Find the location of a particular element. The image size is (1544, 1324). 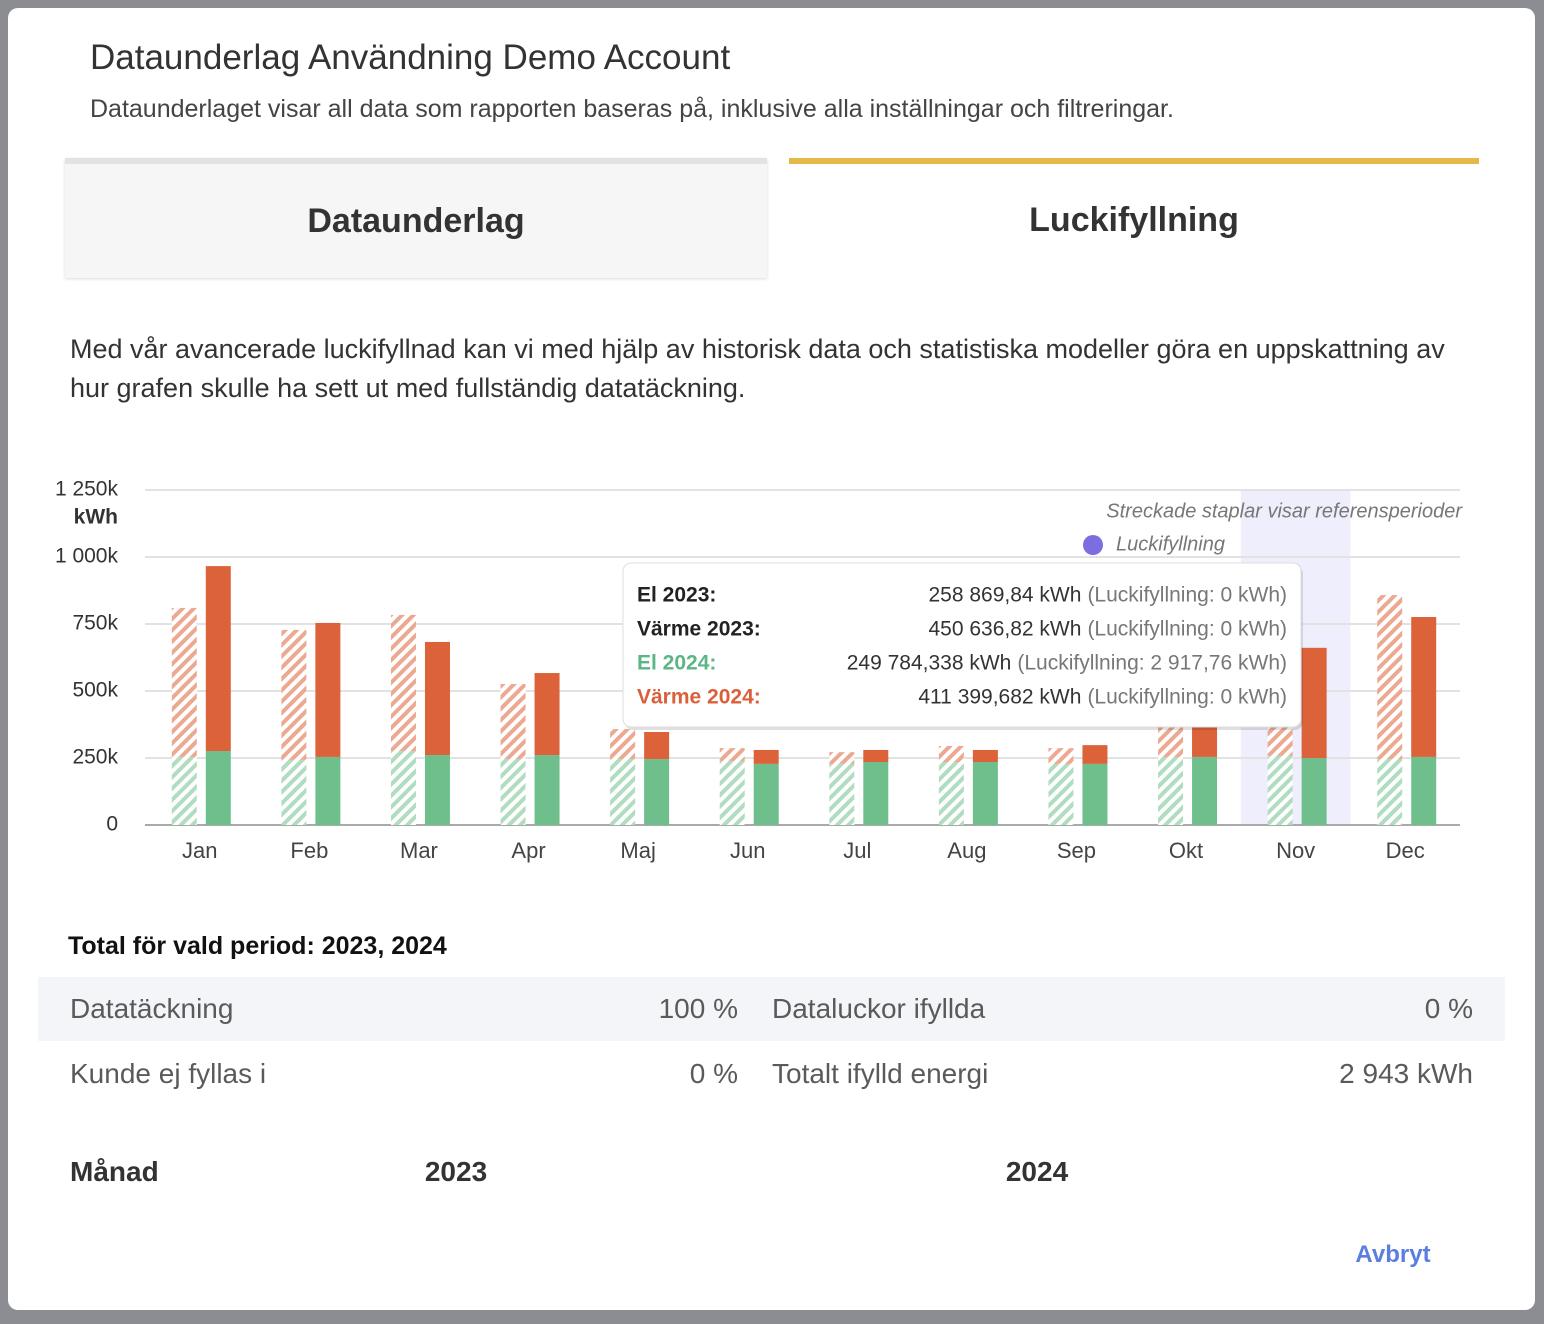

tooltip-value: 450 636,82 kWh is located at coordinates (1005, 629).